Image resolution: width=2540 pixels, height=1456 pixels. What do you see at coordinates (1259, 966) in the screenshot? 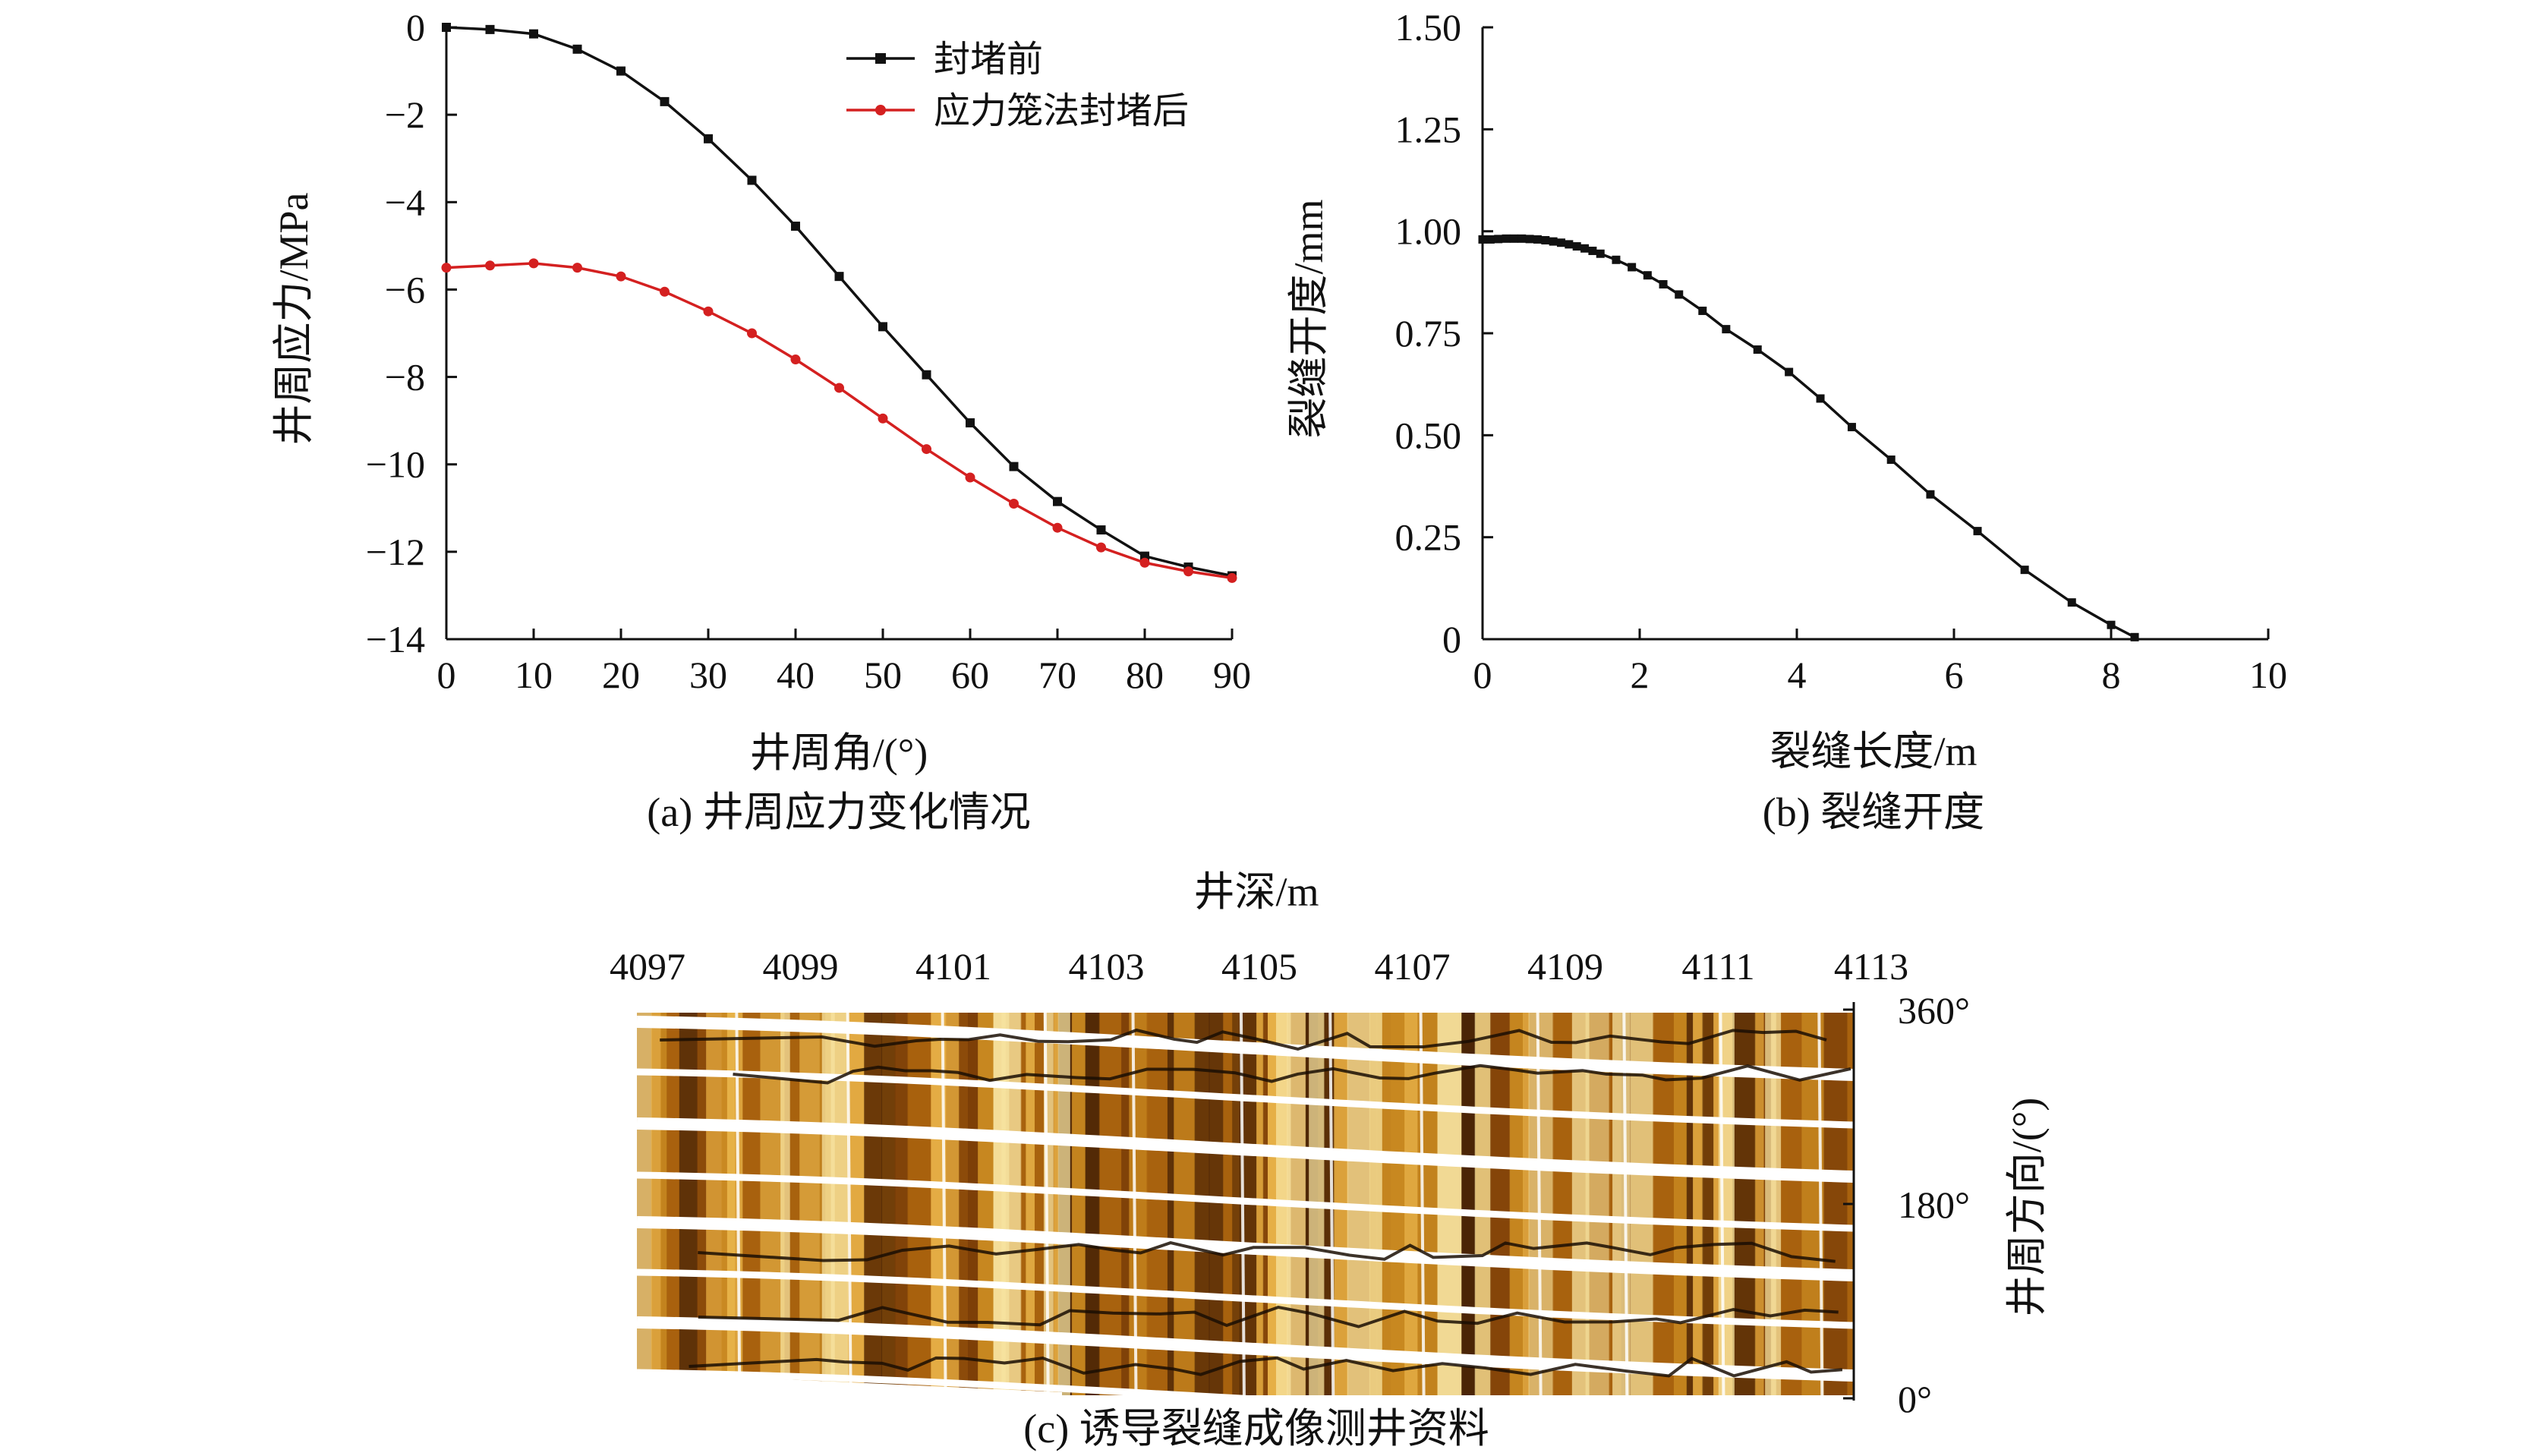
I see `panel-c-depth-tick-label: 4105` at bounding box center [1259, 966].